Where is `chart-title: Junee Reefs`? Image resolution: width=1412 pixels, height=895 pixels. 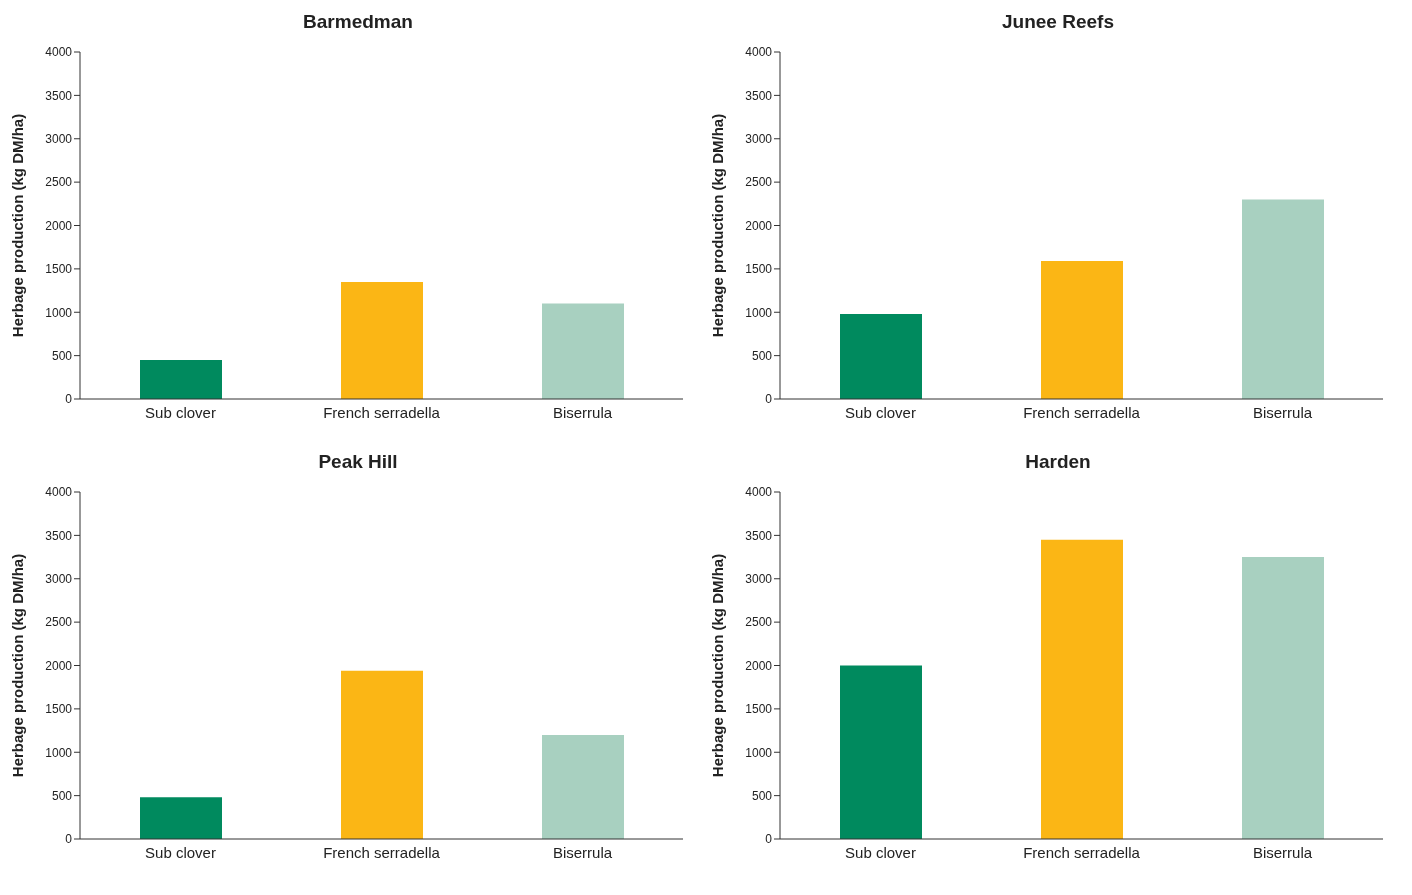 chart-title: Junee Reefs is located at coordinates (1058, 22).